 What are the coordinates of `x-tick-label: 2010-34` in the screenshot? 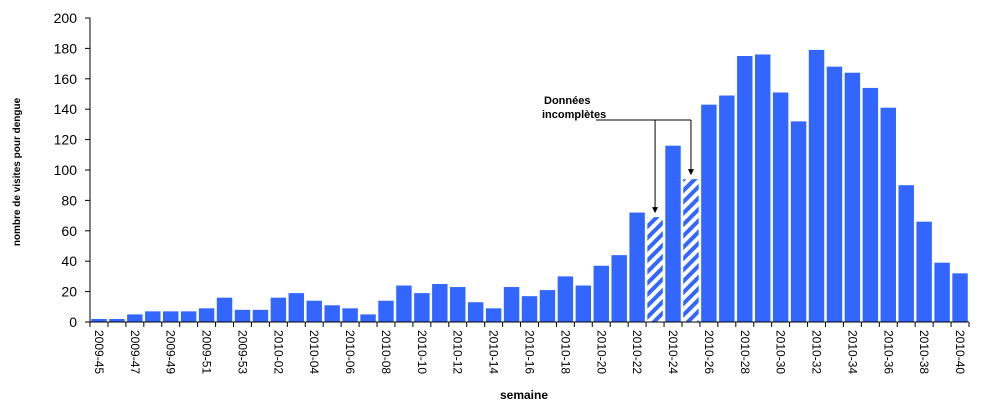 It's located at (852, 352).